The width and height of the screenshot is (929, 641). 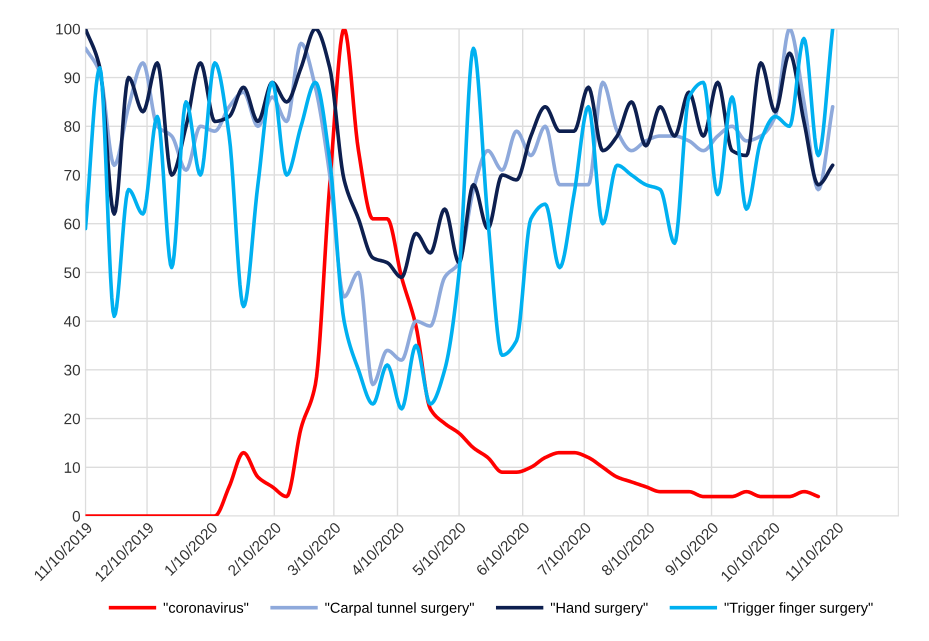 What do you see at coordinates (399, 609) in the screenshot?
I see `legend-label: "Carpal tunnel surgery"` at bounding box center [399, 609].